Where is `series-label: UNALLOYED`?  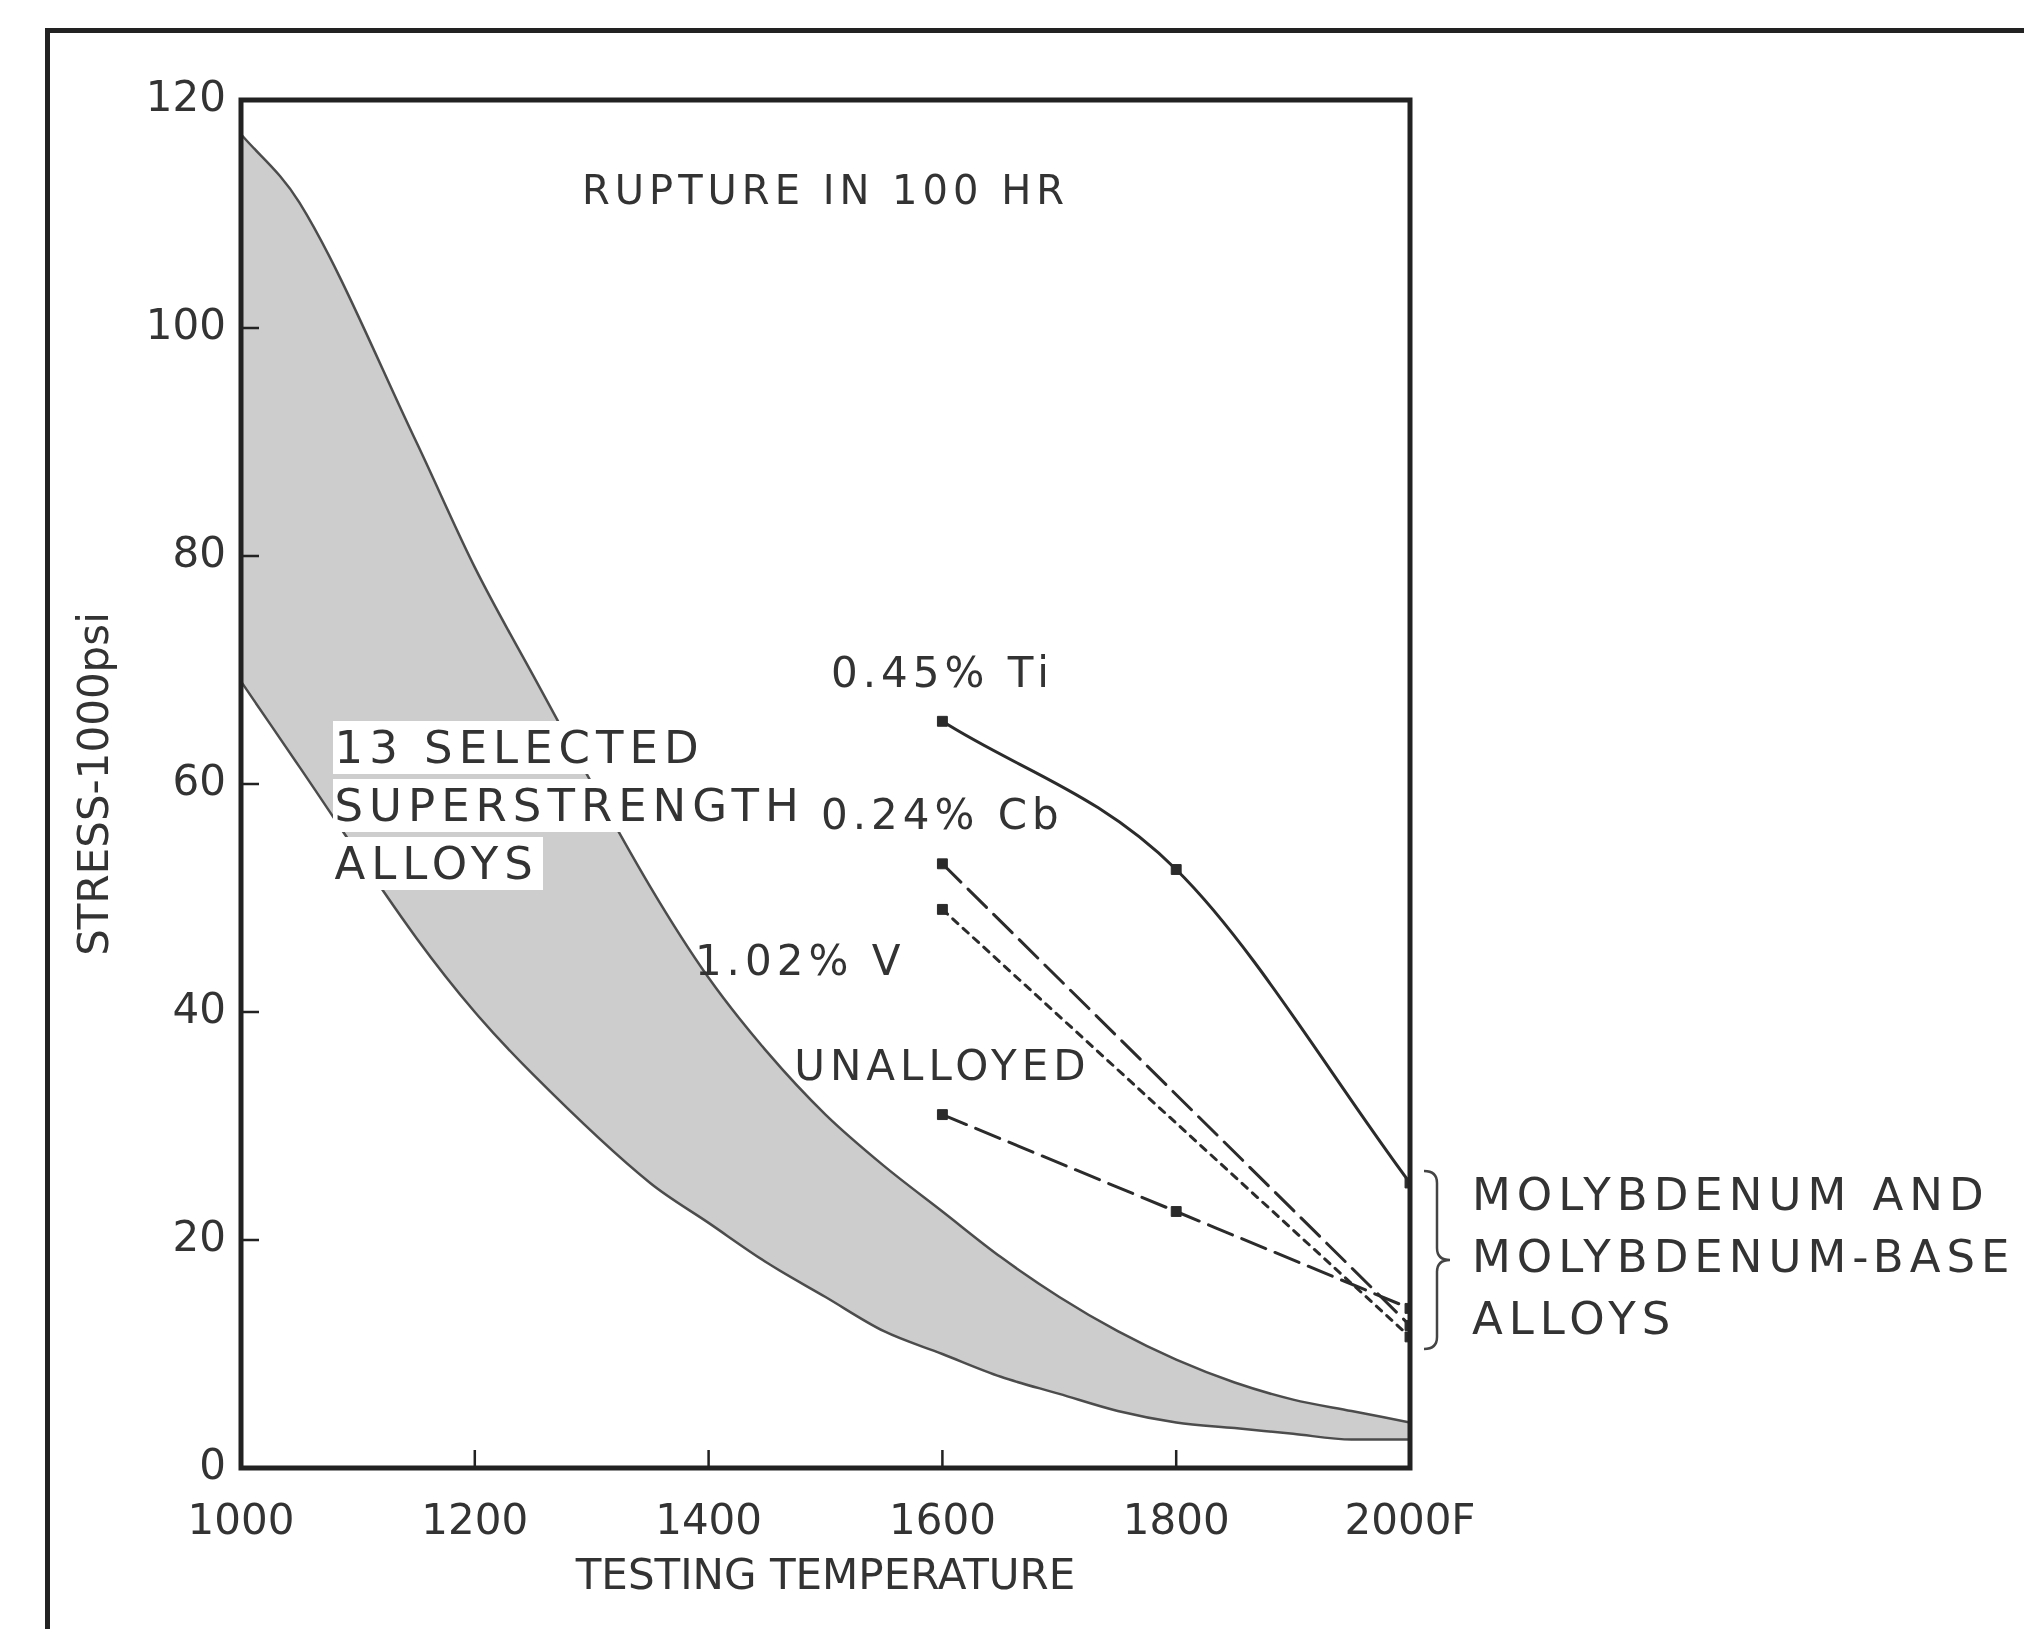
series-label: UNALLOYED is located at coordinates (942, 1066).